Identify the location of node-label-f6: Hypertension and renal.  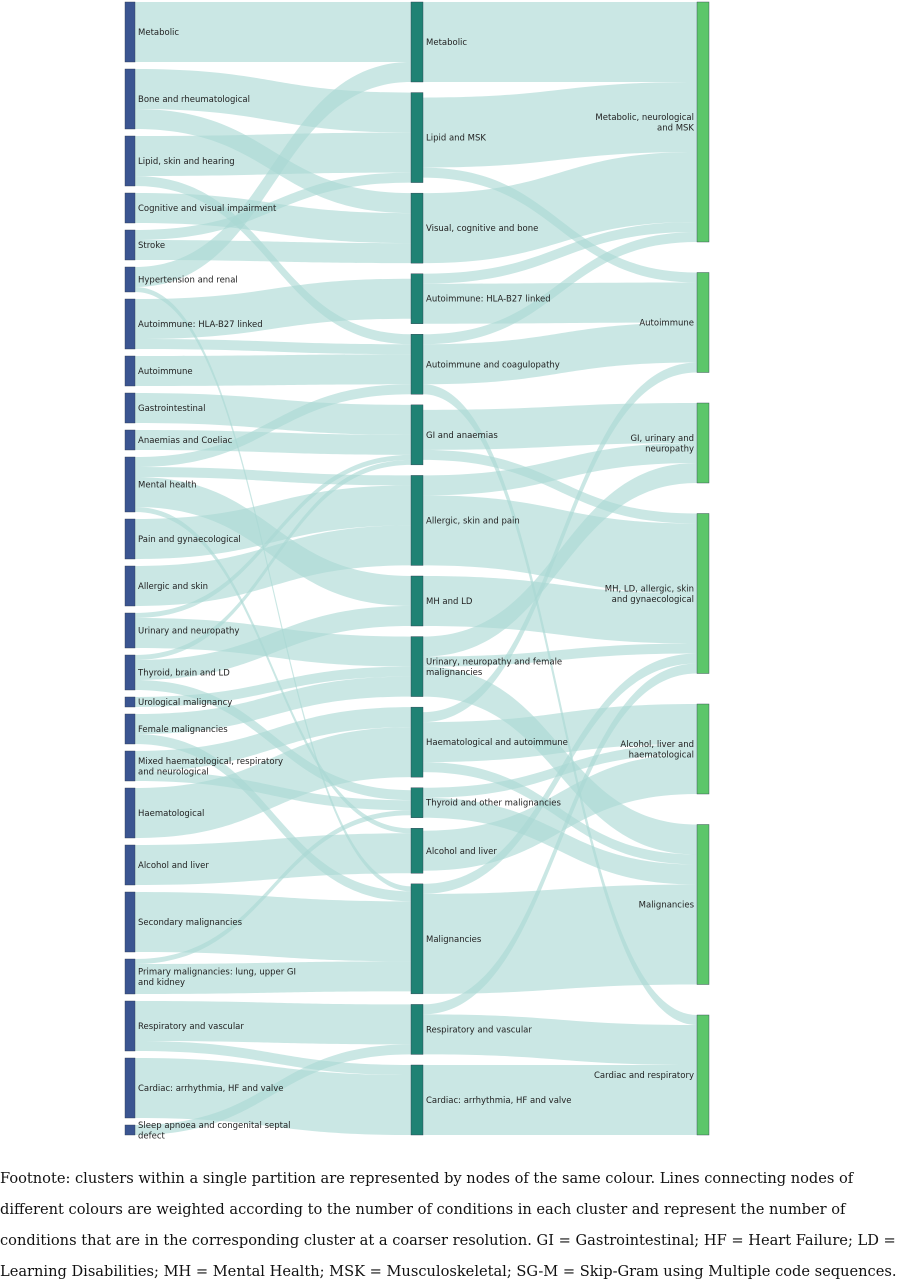
(188, 281).